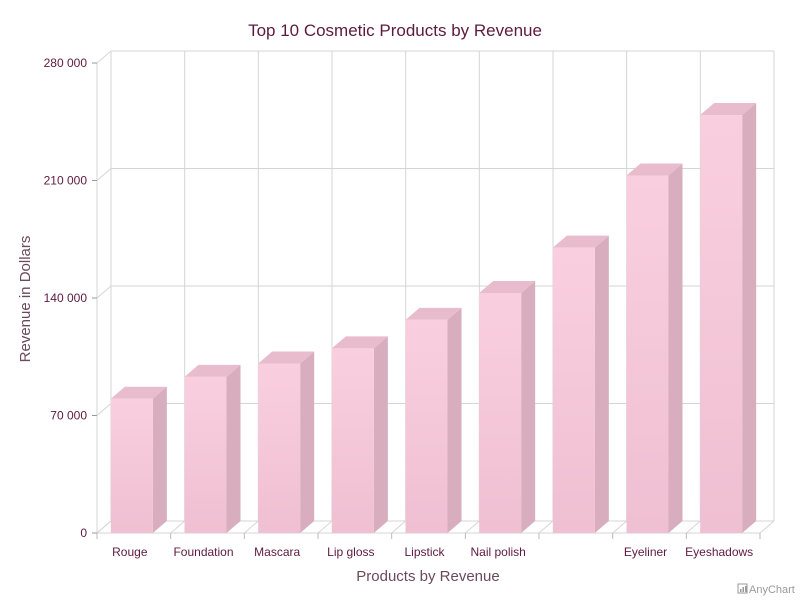 Image resolution: width=800 pixels, height=605 pixels. What do you see at coordinates (350, 552) in the screenshot?
I see `x-tick-label: Lip gloss` at bounding box center [350, 552].